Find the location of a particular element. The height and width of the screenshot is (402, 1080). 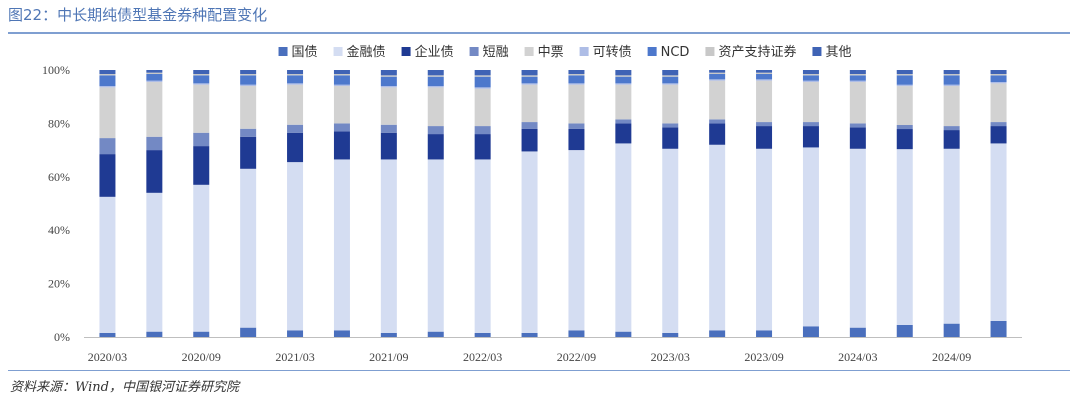

legend-label: 资产支持证券 is located at coordinates (757, 52).